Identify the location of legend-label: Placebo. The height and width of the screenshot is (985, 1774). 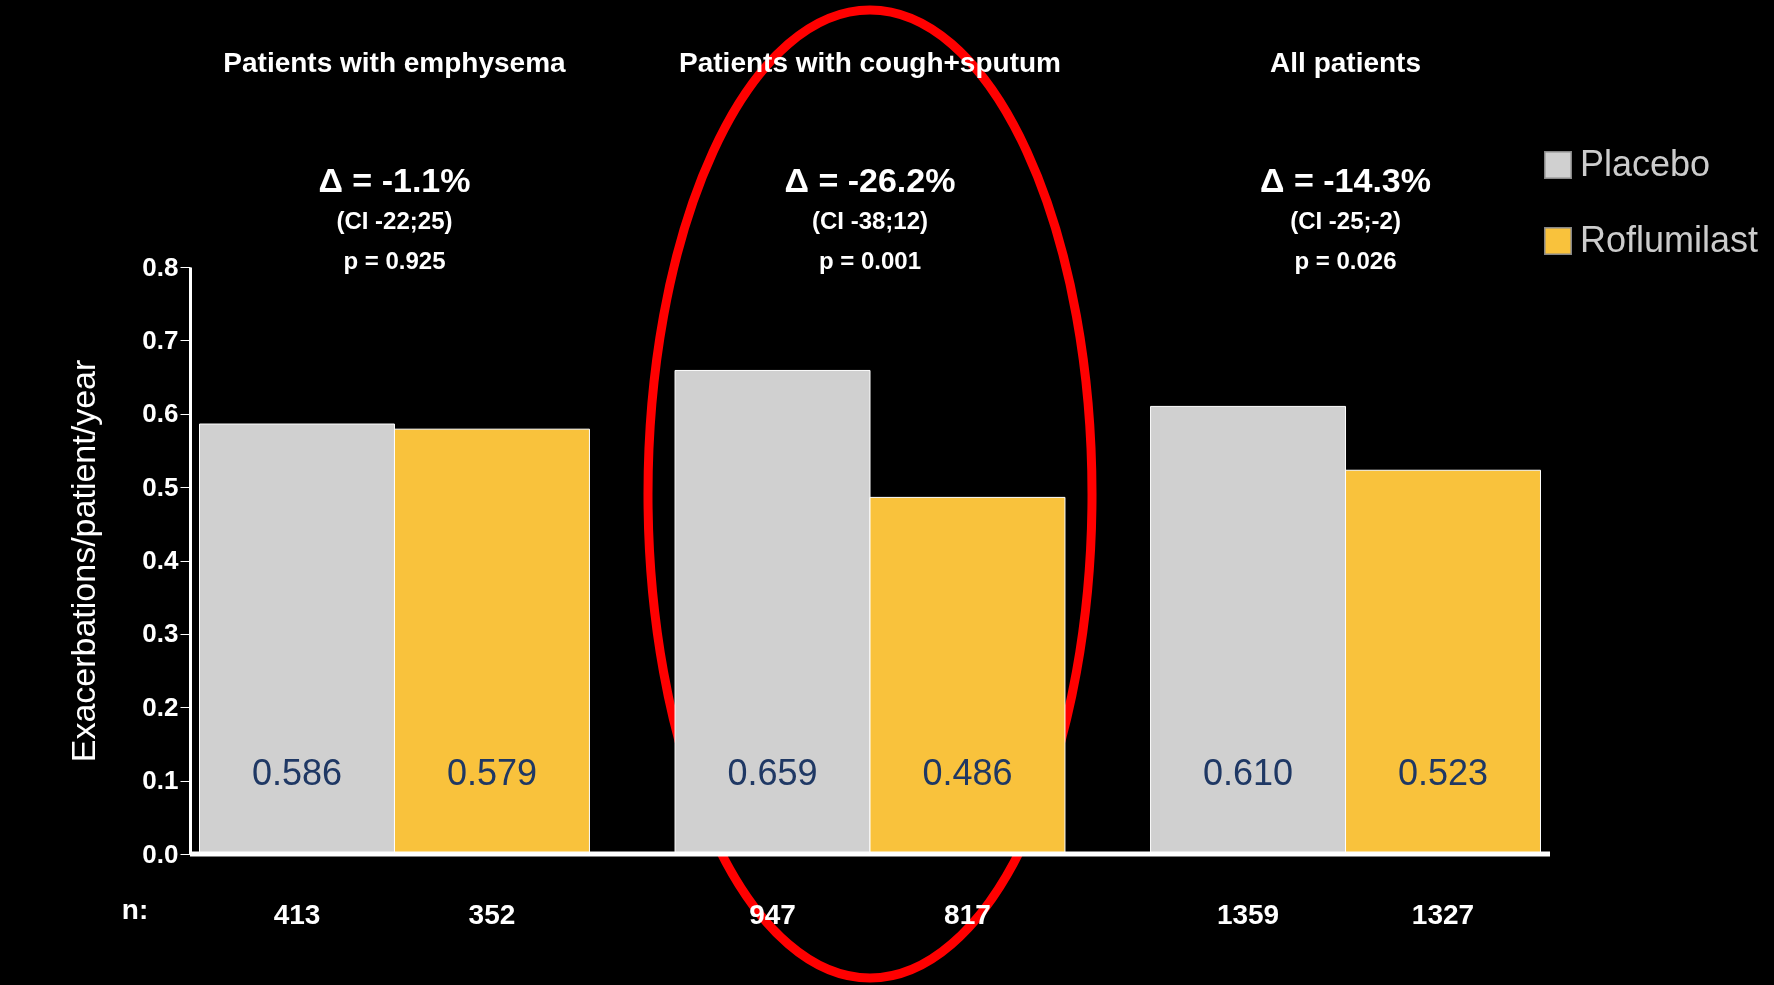
(1645, 163).